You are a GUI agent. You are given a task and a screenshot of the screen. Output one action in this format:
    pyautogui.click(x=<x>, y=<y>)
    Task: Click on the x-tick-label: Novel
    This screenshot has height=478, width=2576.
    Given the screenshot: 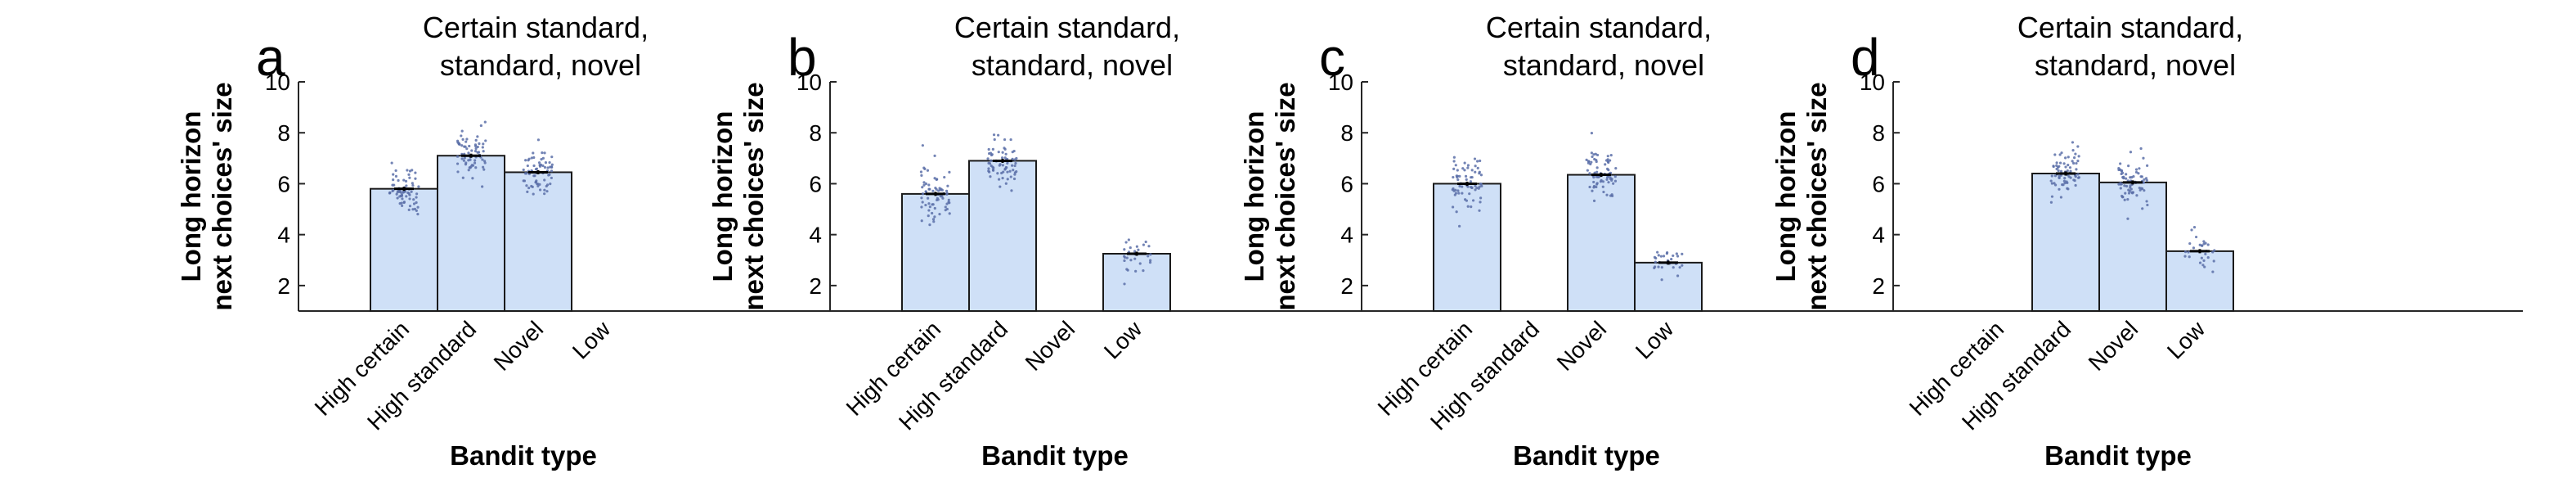 What is the action you would take?
    pyautogui.click(x=2113, y=346)
    